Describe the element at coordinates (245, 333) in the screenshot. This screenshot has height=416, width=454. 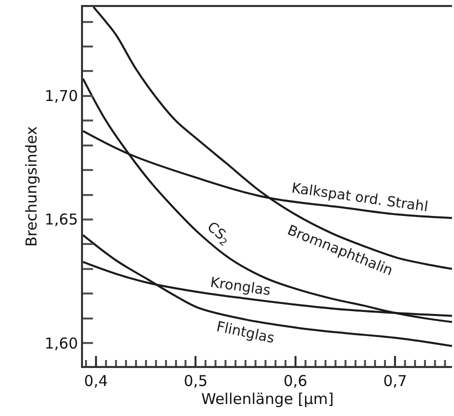
I see `text: Flintglas` at that location.